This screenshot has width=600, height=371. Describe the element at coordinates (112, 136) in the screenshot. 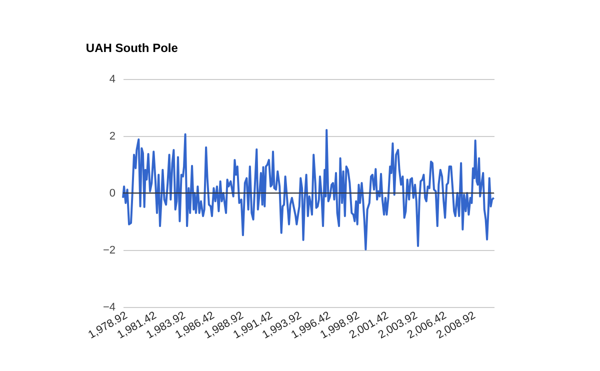

I see `y-tick-label: 2` at that location.